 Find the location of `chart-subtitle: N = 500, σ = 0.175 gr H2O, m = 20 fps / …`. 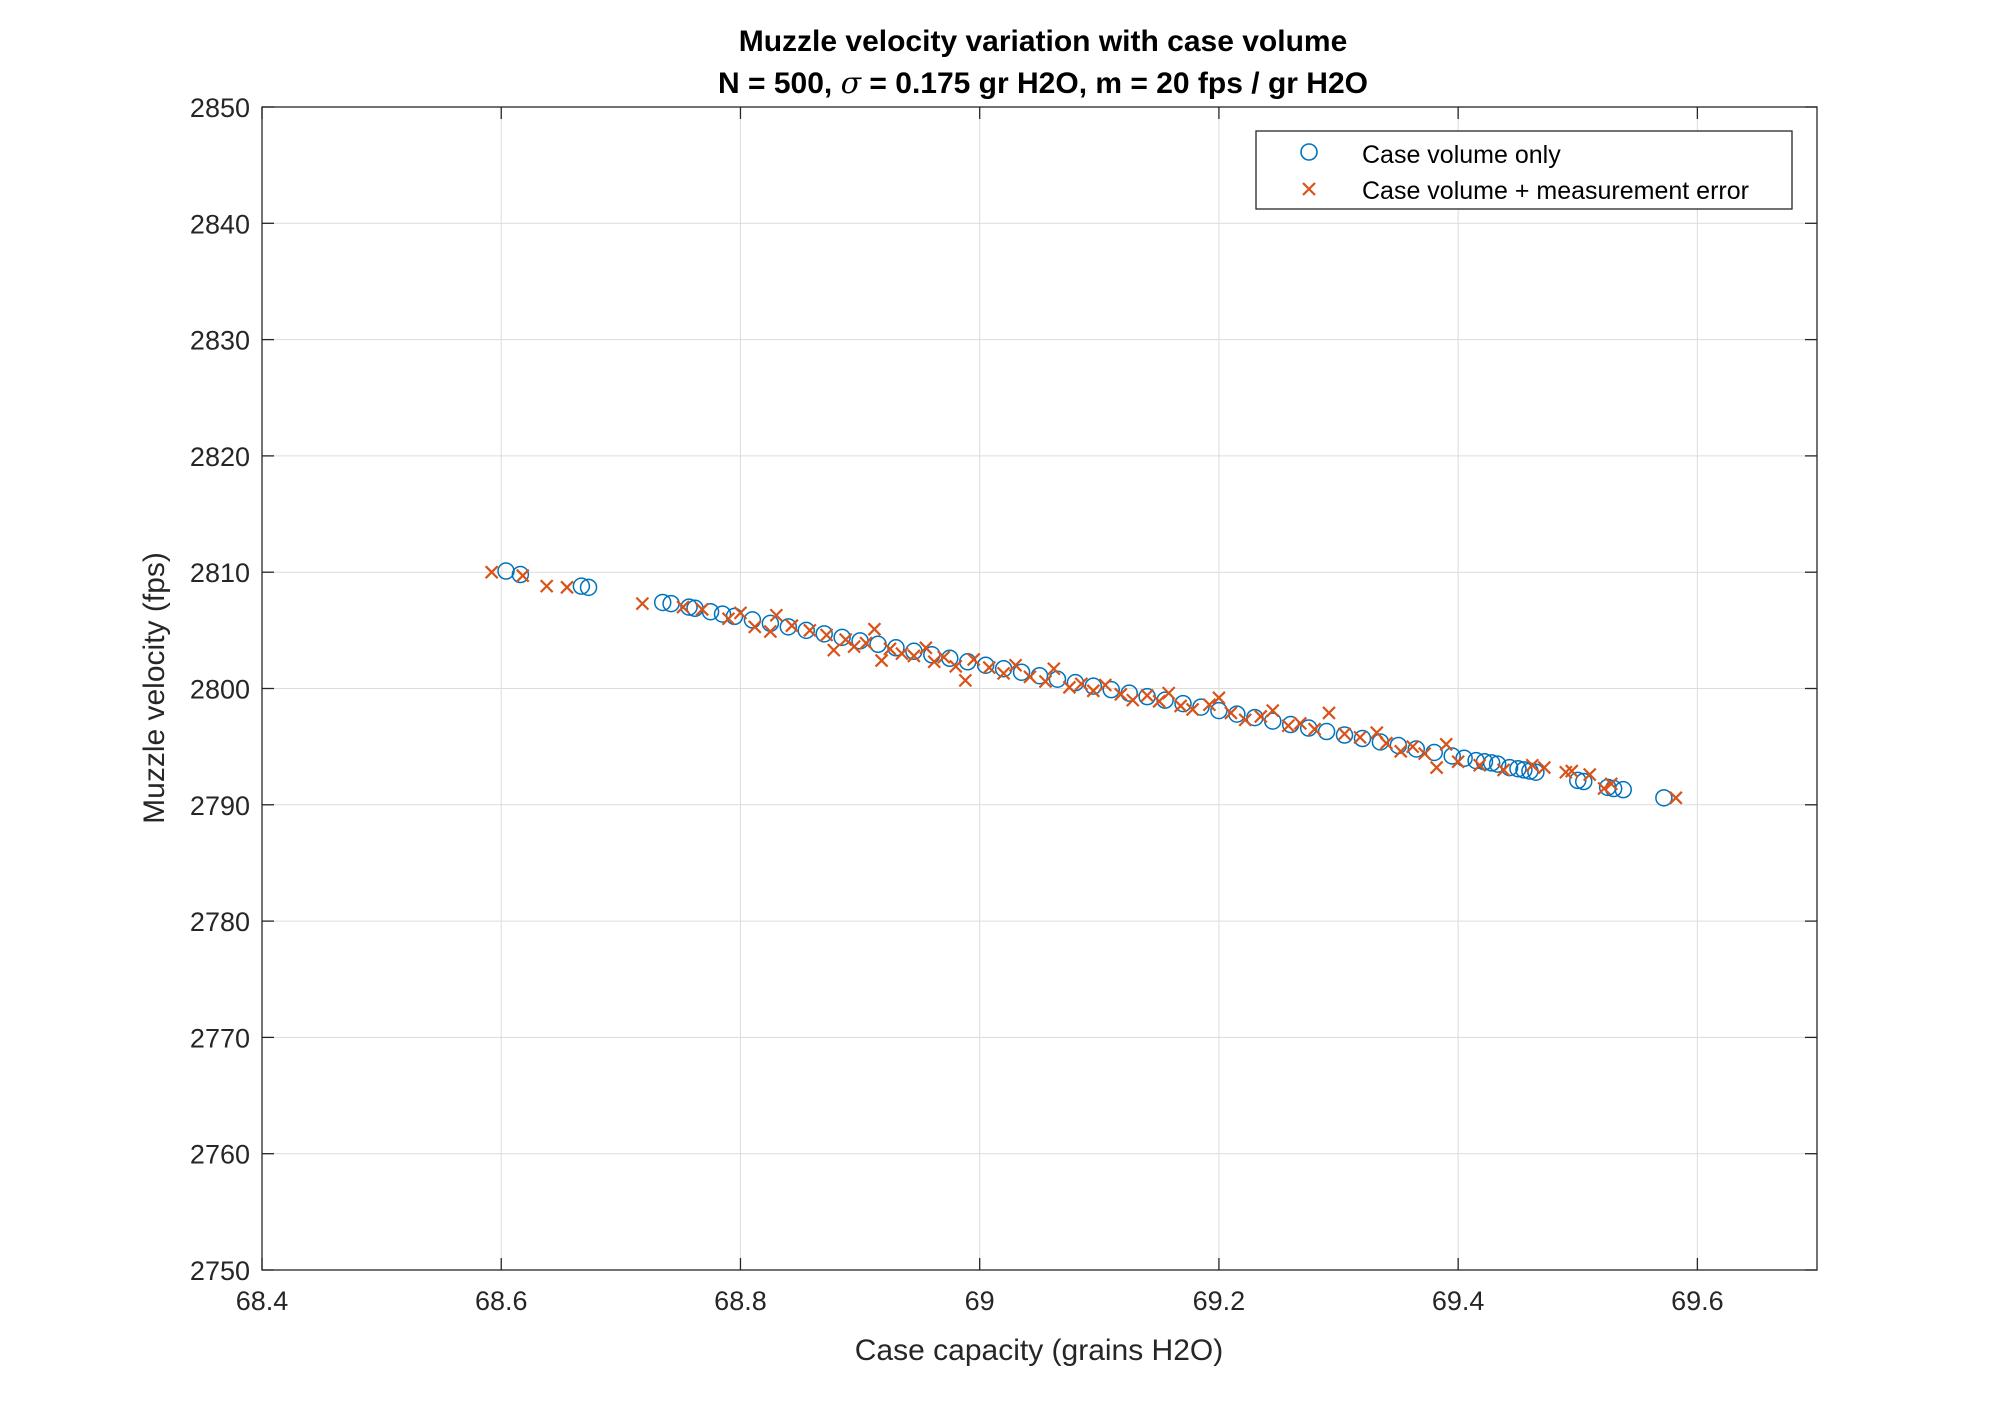

chart-subtitle: N = 500, σ = 0.175 gr H2O, m = 20 fps / … is located at coordinates (1043, 83).